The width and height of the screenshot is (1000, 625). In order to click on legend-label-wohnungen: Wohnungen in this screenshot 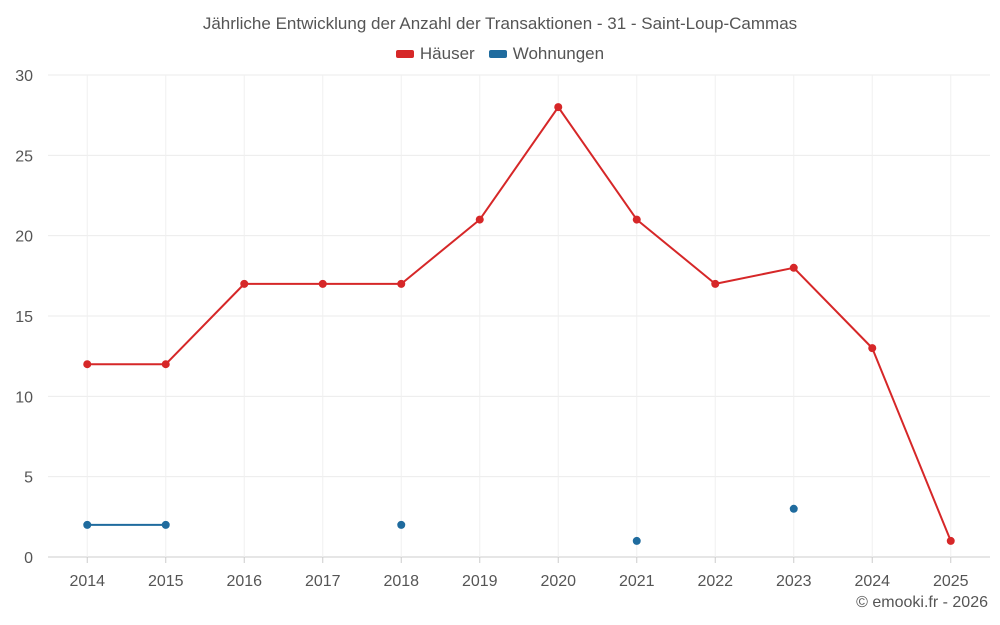, I will do `click(558, 53)`.